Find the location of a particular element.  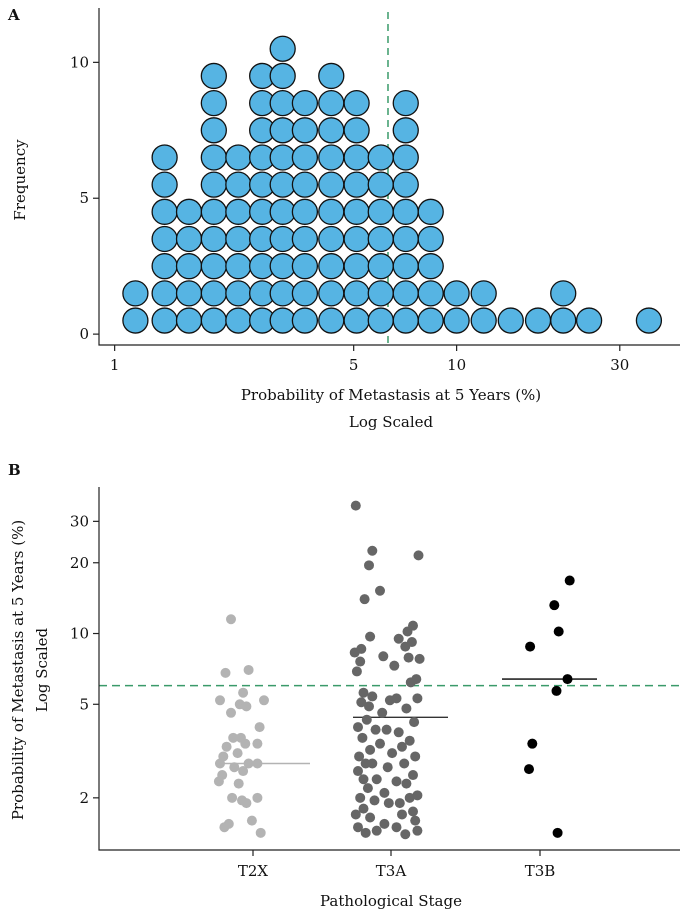

x-tick-label: 1 is located at coordinates (115, 365).